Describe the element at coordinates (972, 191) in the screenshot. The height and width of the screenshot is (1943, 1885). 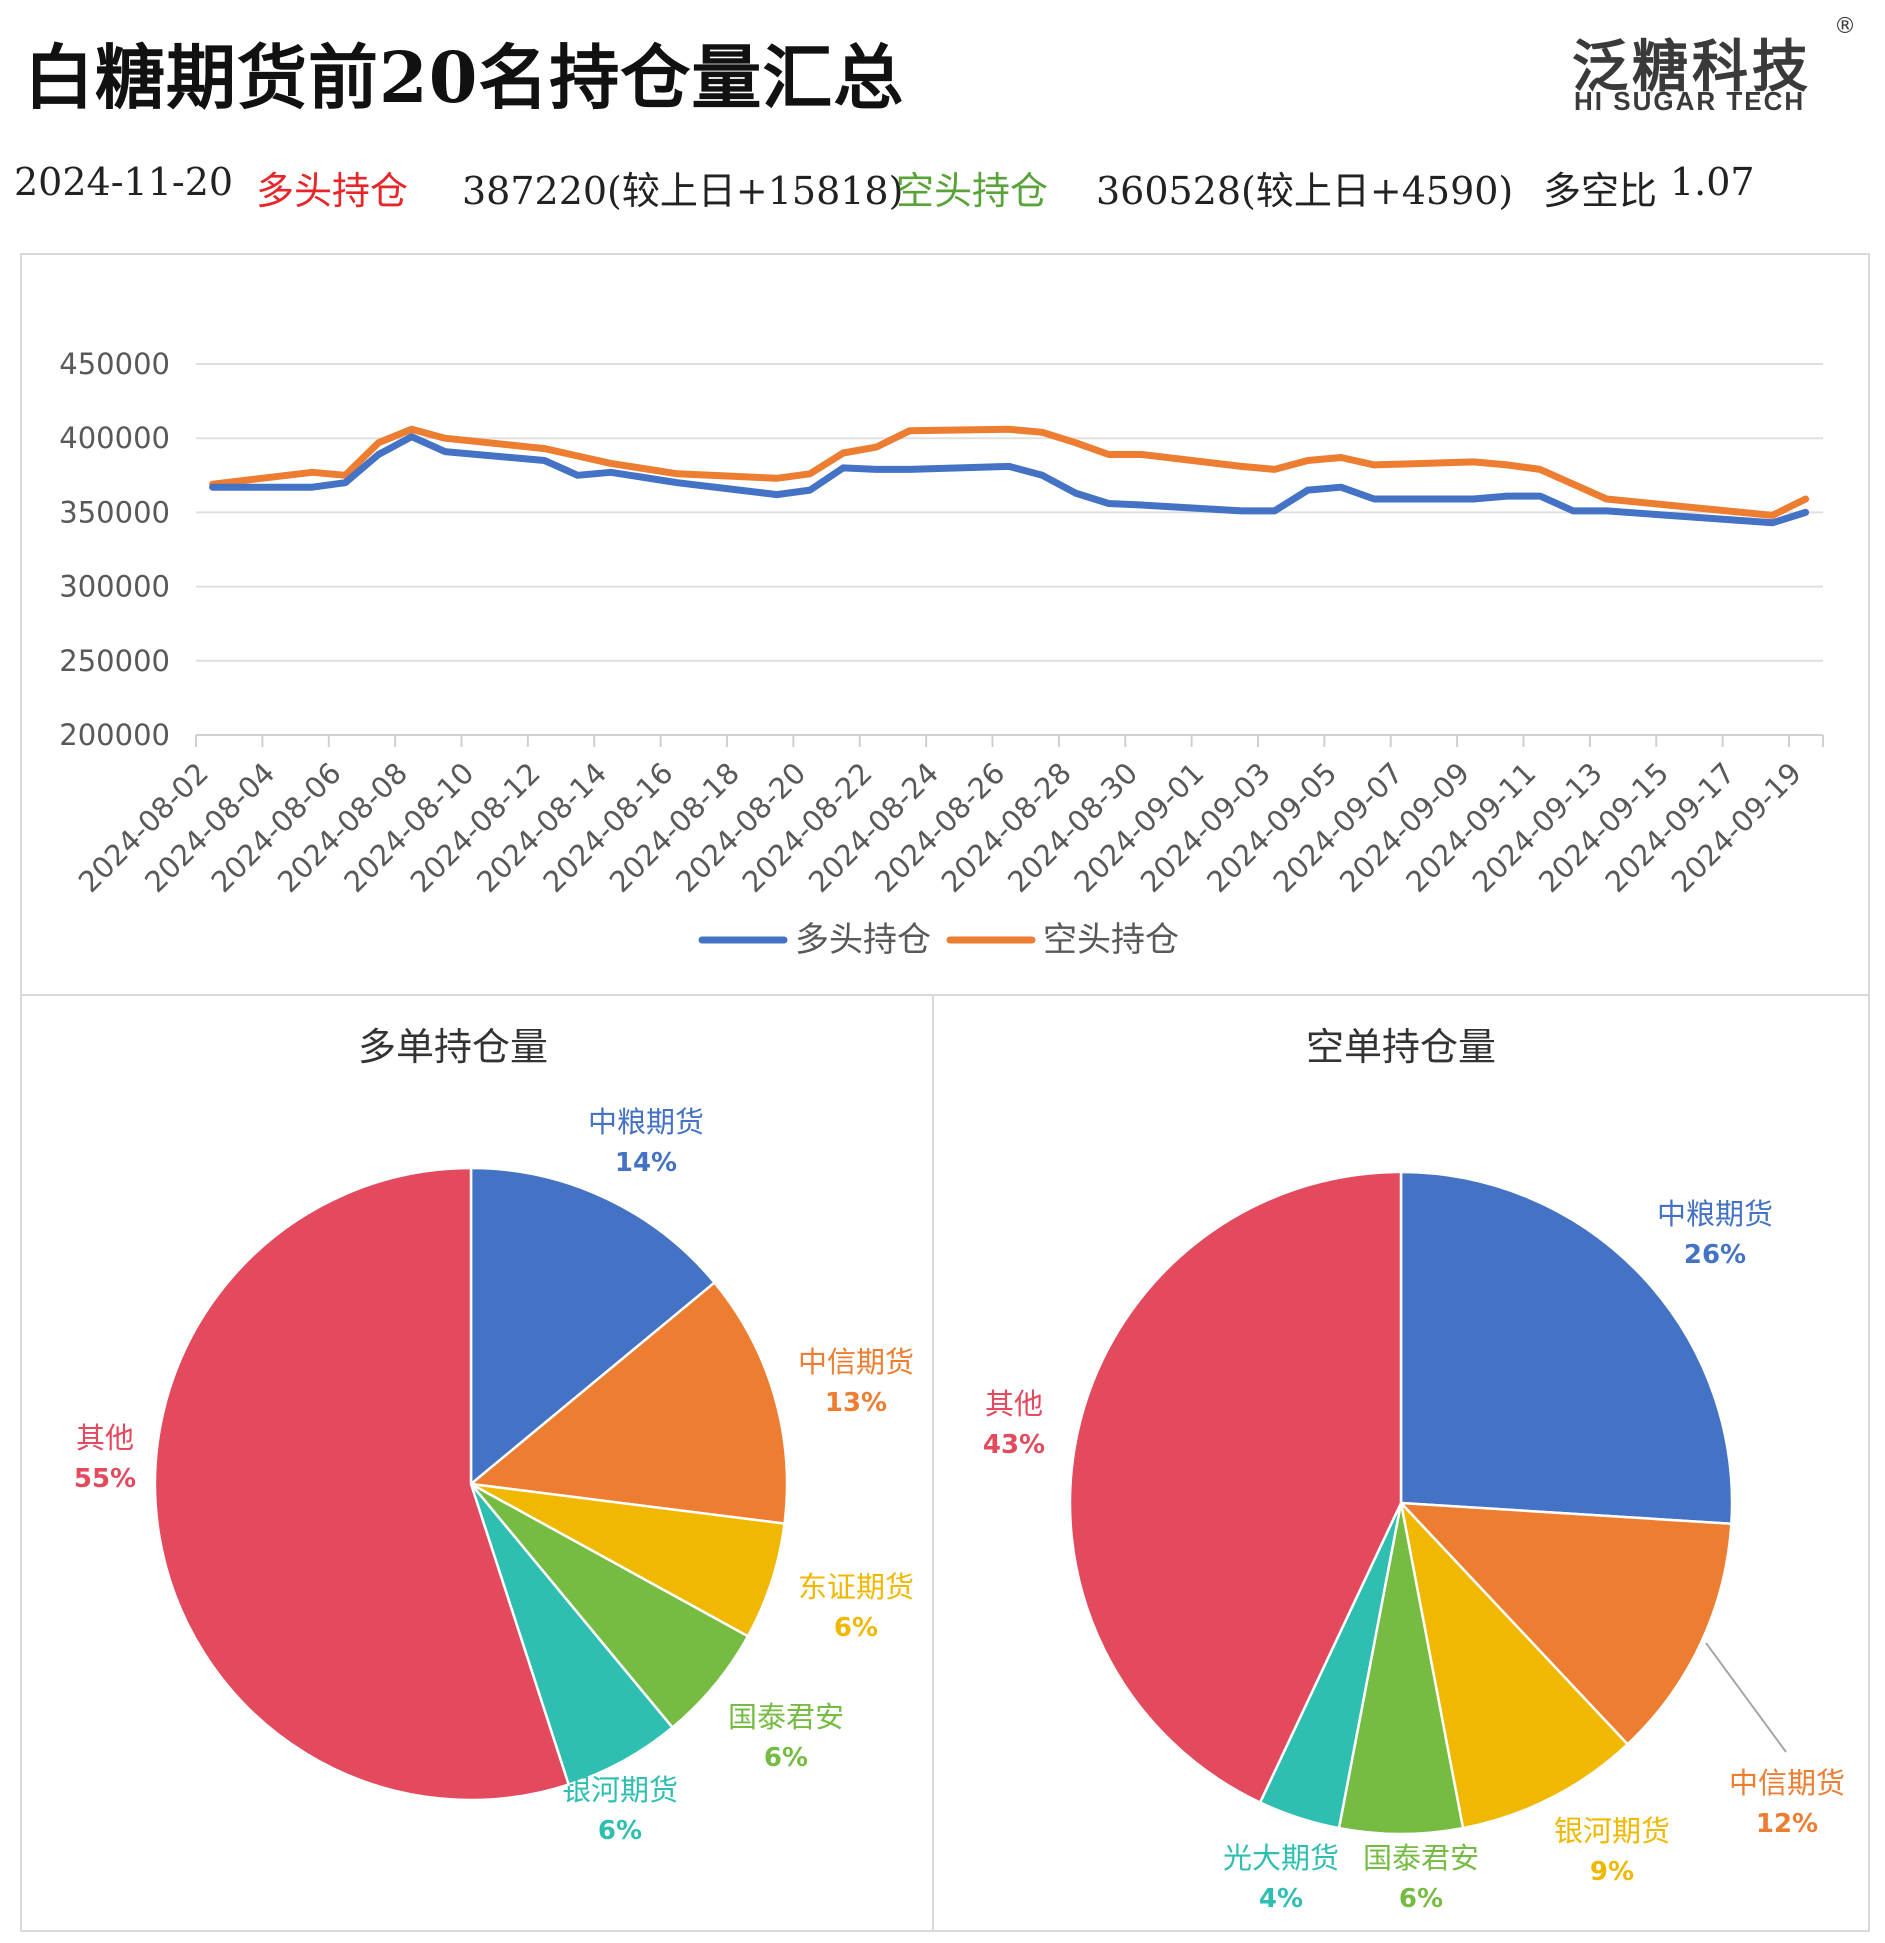
I see `short-label: 空头持仓` at that location.